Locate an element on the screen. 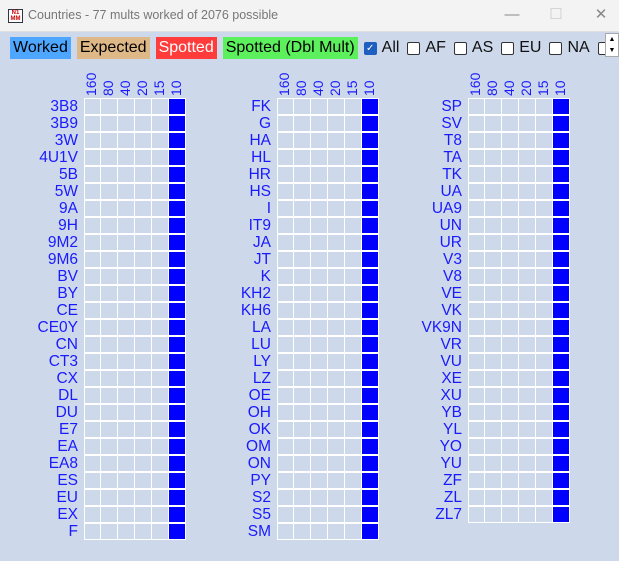 The height and width of the screenshot is (561, 619). filter-eu: EU is located at coordinates (521, 48).